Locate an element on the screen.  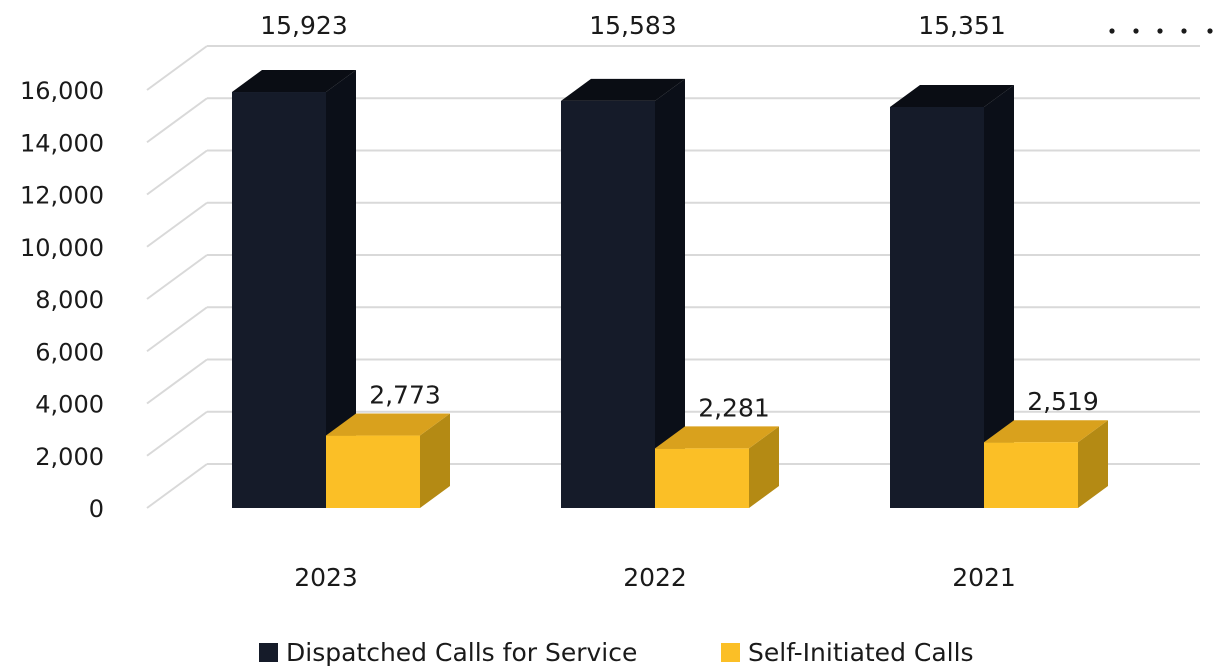
y-tick-label: 8,000 is located at coordinates (69, 300).